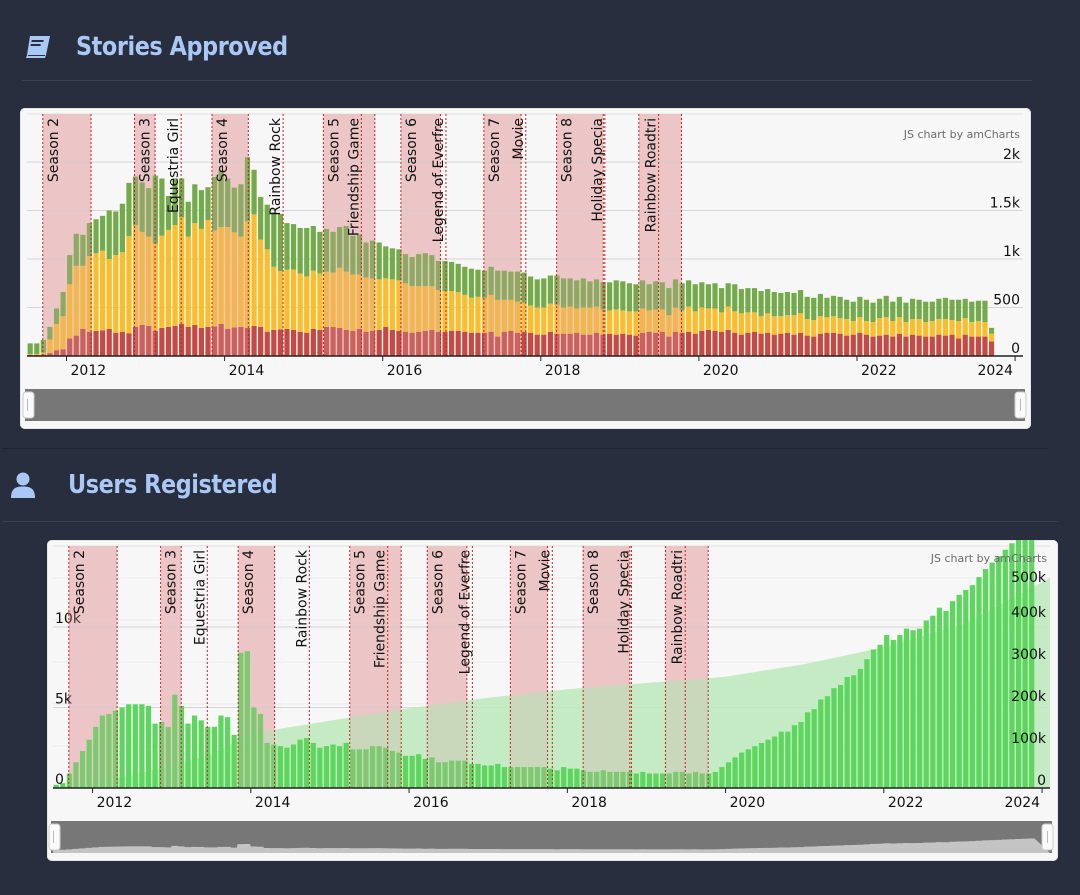 The image size is (1080, 895). Describe the element at coordinates (247, 371) in the screenshot. I see `x-tick-label: 2014` at that location.